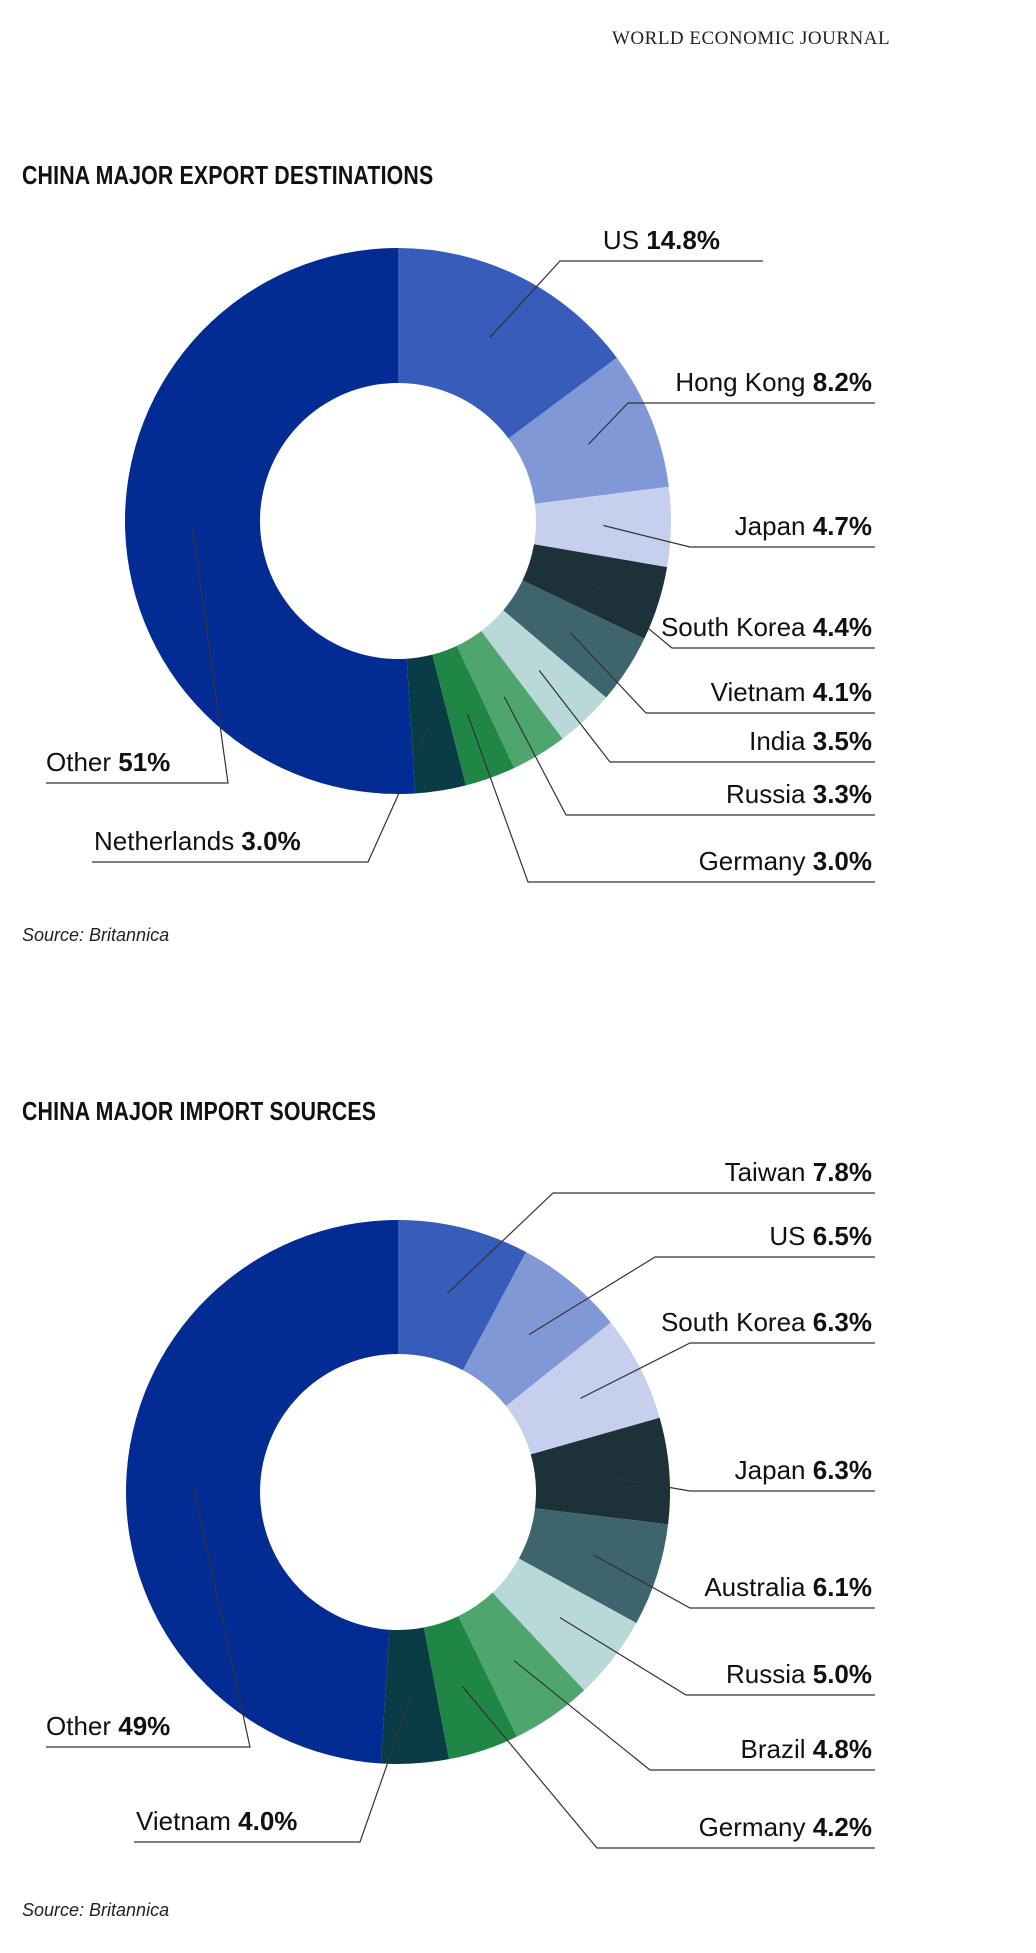  I want to click on label-us: US 14.8%, so click(661, 240).